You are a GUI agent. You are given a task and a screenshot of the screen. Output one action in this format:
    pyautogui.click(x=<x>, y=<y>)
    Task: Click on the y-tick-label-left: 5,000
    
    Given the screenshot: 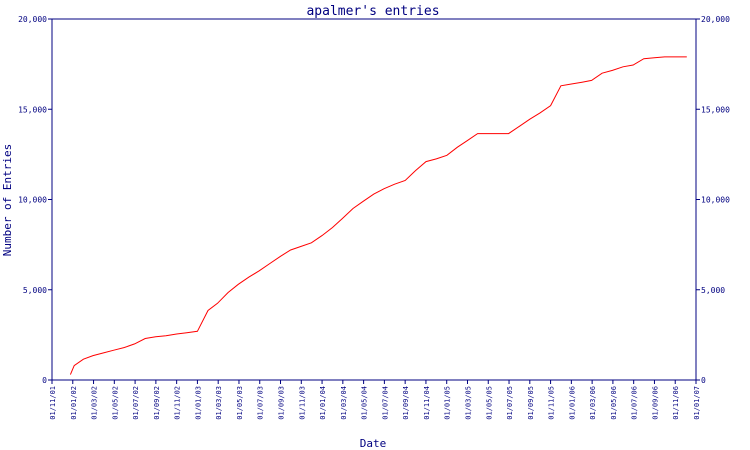 What is the action you would take?
    pyautogui.click(x=35, y=290)
    